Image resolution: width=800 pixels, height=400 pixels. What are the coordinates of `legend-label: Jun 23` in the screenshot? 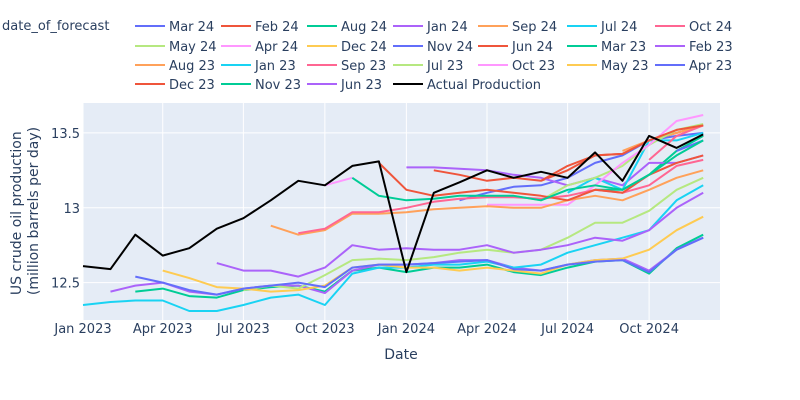 It's located at (361, 85).